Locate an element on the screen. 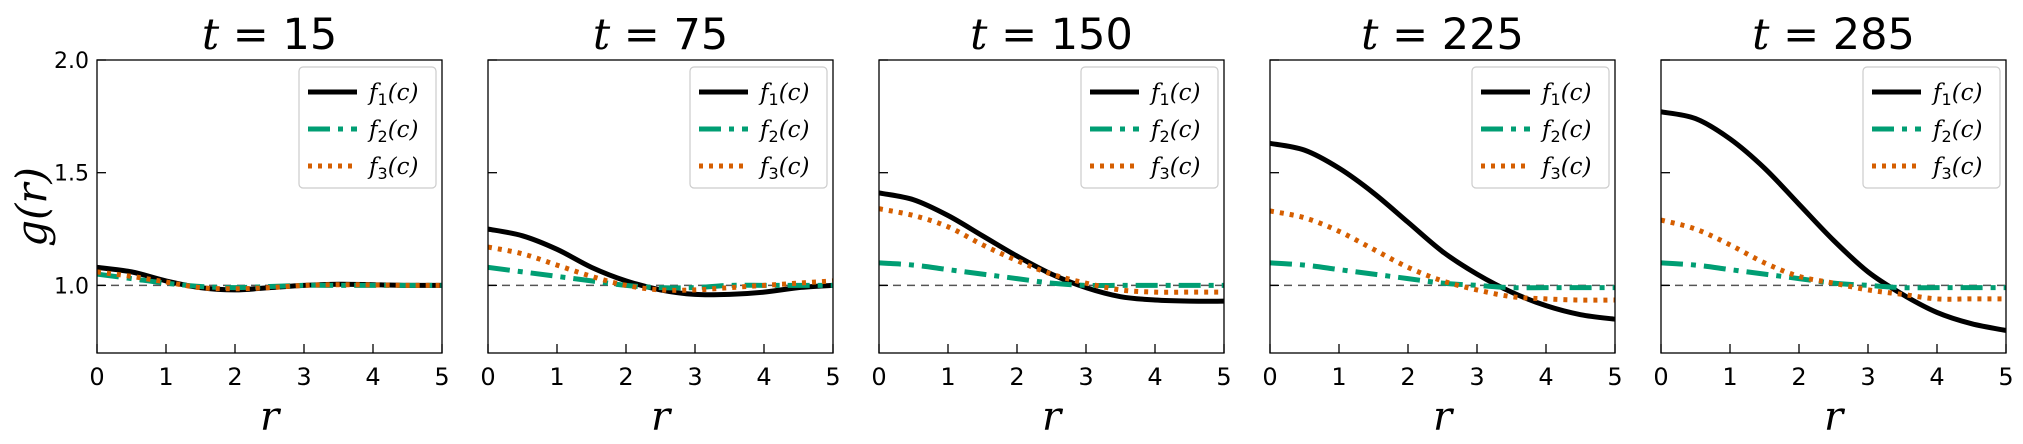  panel-title: t = 75 is located at coordinates (660, 35).